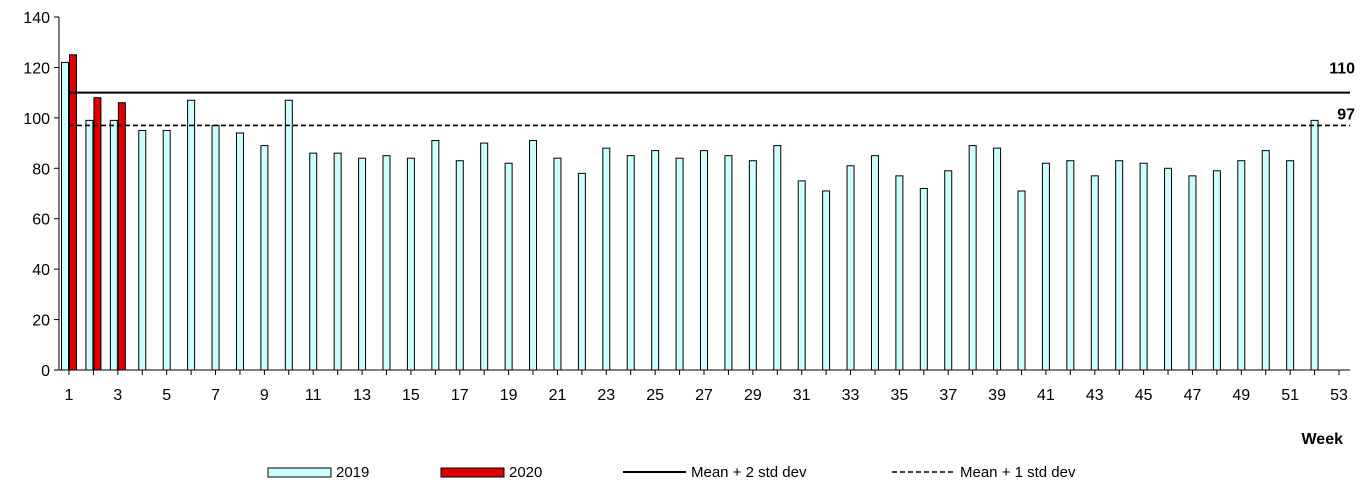 This screenshot has width=1370, height=485. Describe the element at coordinates (1339, 395) in the screenshot. I see `x-tick-label: 53` at that location.